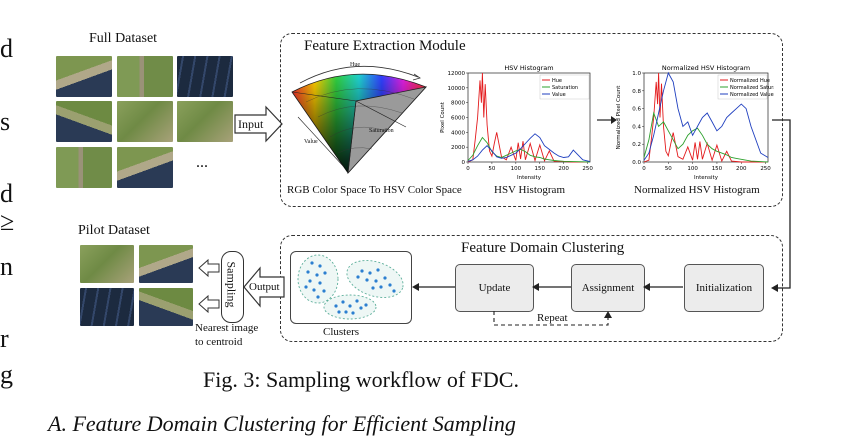  I want to click on initialization-label: Initialization, so click(724, 288).